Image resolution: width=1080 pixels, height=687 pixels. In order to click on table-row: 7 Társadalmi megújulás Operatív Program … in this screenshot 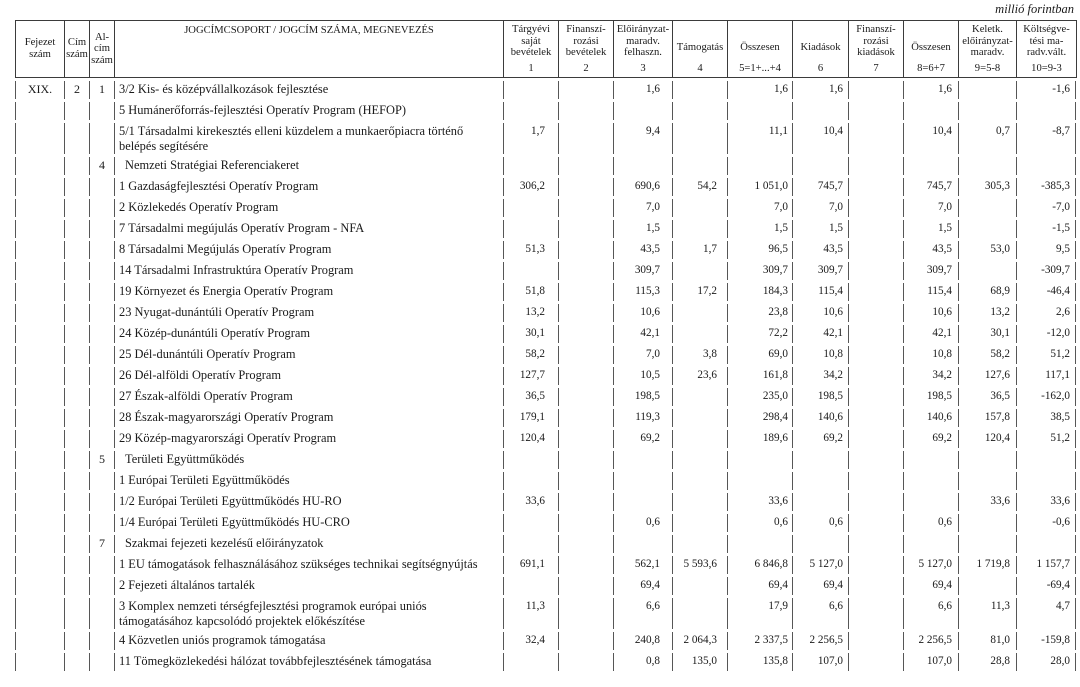, I will do `click(545, 229)`.